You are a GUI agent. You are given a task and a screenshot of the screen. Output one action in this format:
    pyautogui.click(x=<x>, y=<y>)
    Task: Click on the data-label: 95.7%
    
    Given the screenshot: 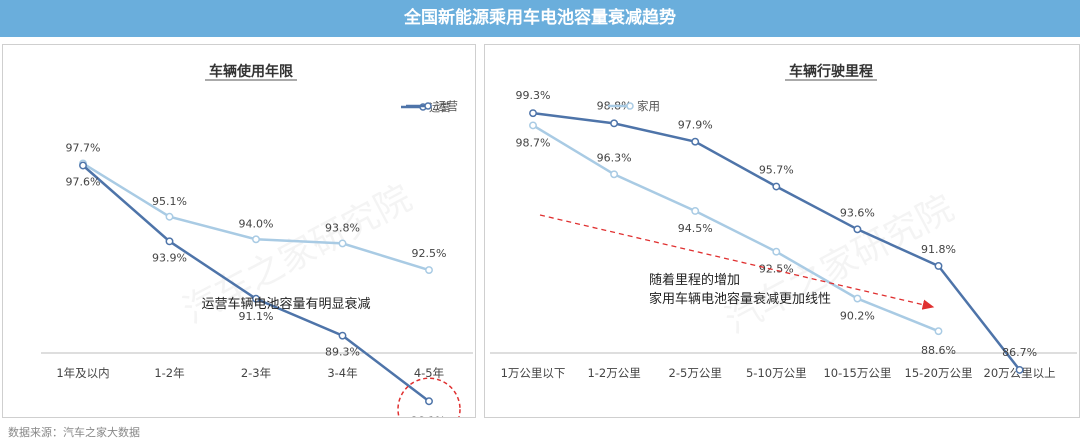 What is the action you would take?
    pyautogui.click(x=776, y=170)
    